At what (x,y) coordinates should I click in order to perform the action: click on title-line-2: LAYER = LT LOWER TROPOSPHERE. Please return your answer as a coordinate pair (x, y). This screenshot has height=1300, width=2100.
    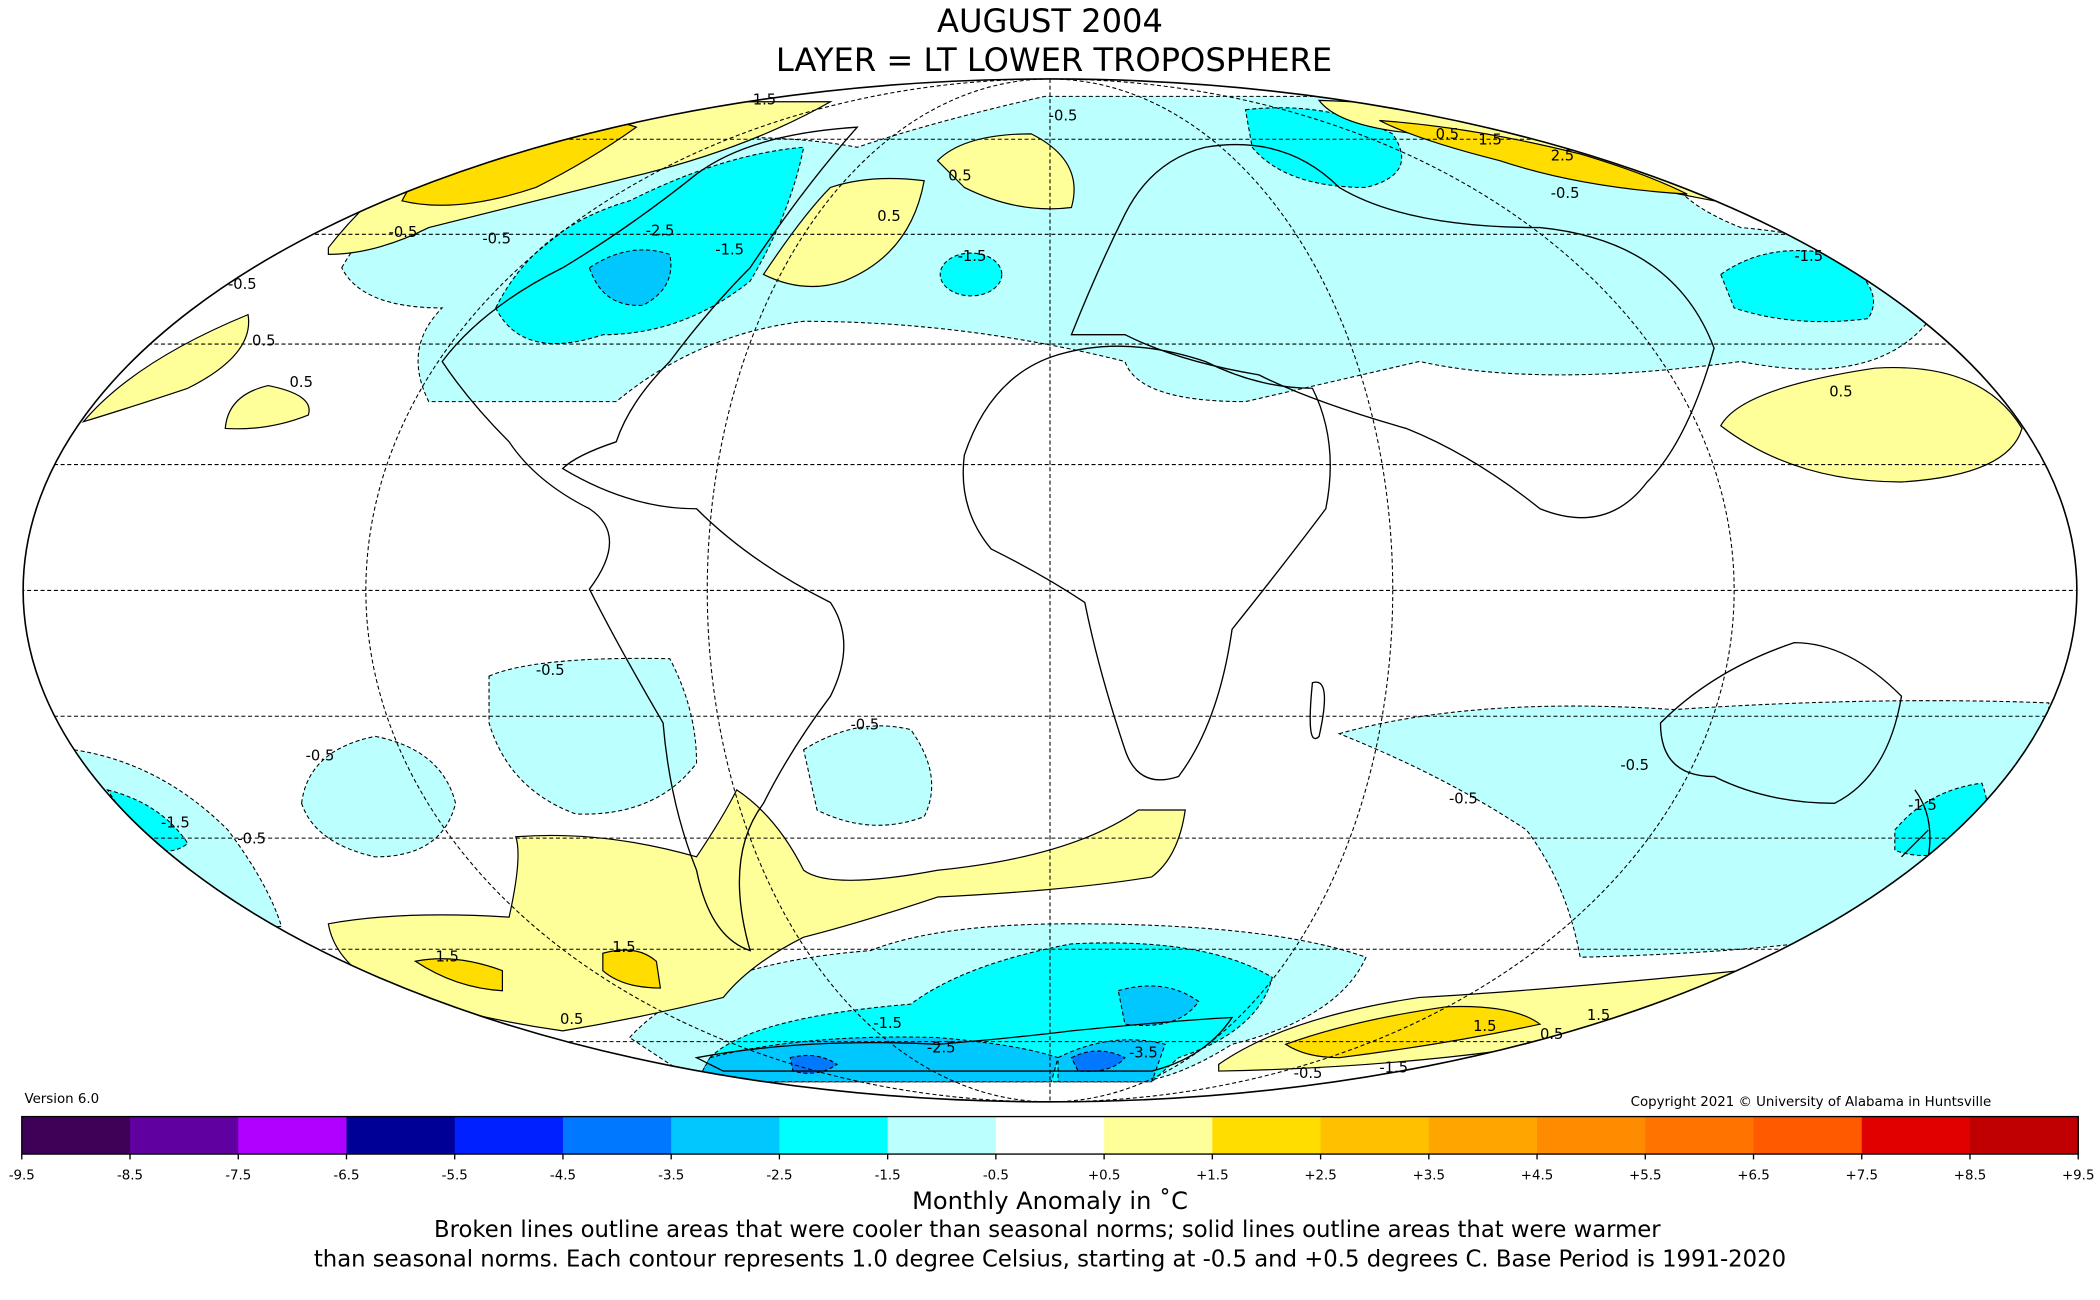
    Looking at the image, I should click on (1054, 60).